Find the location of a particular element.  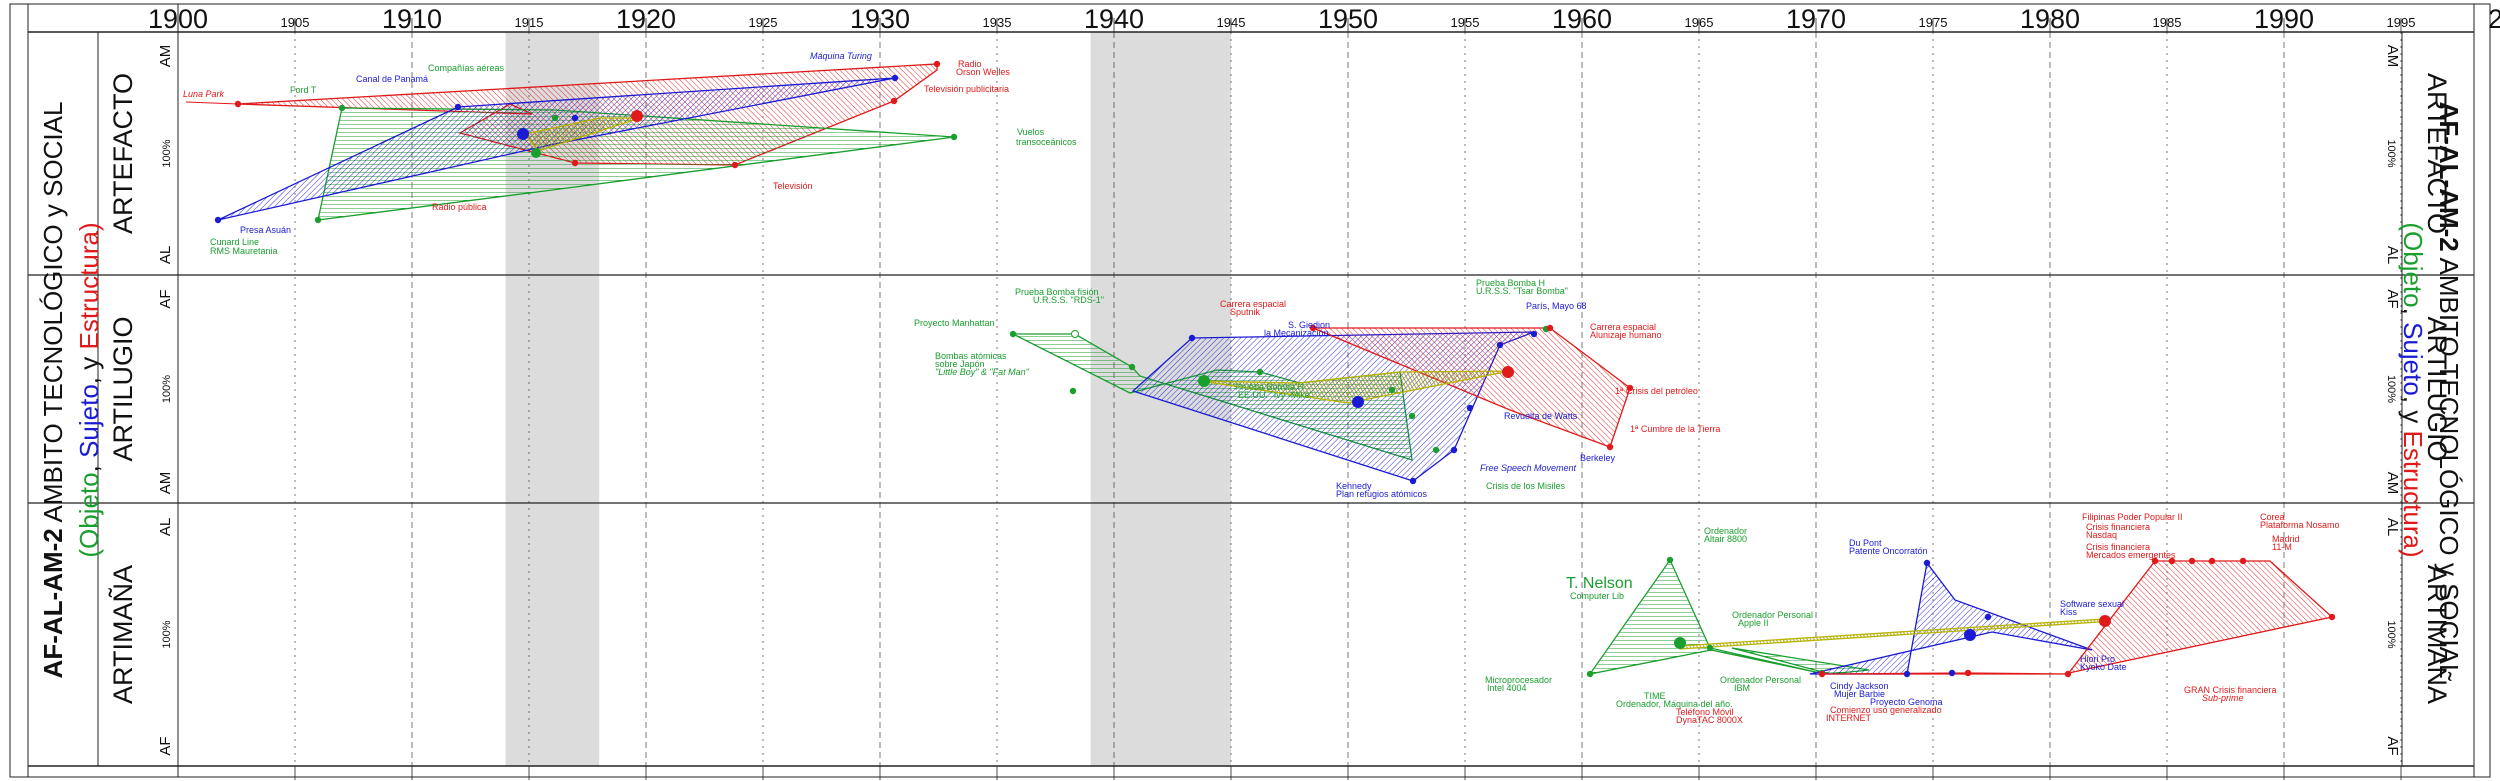

legend-sujeto: Sujeto is located at coordinates (89, 421).